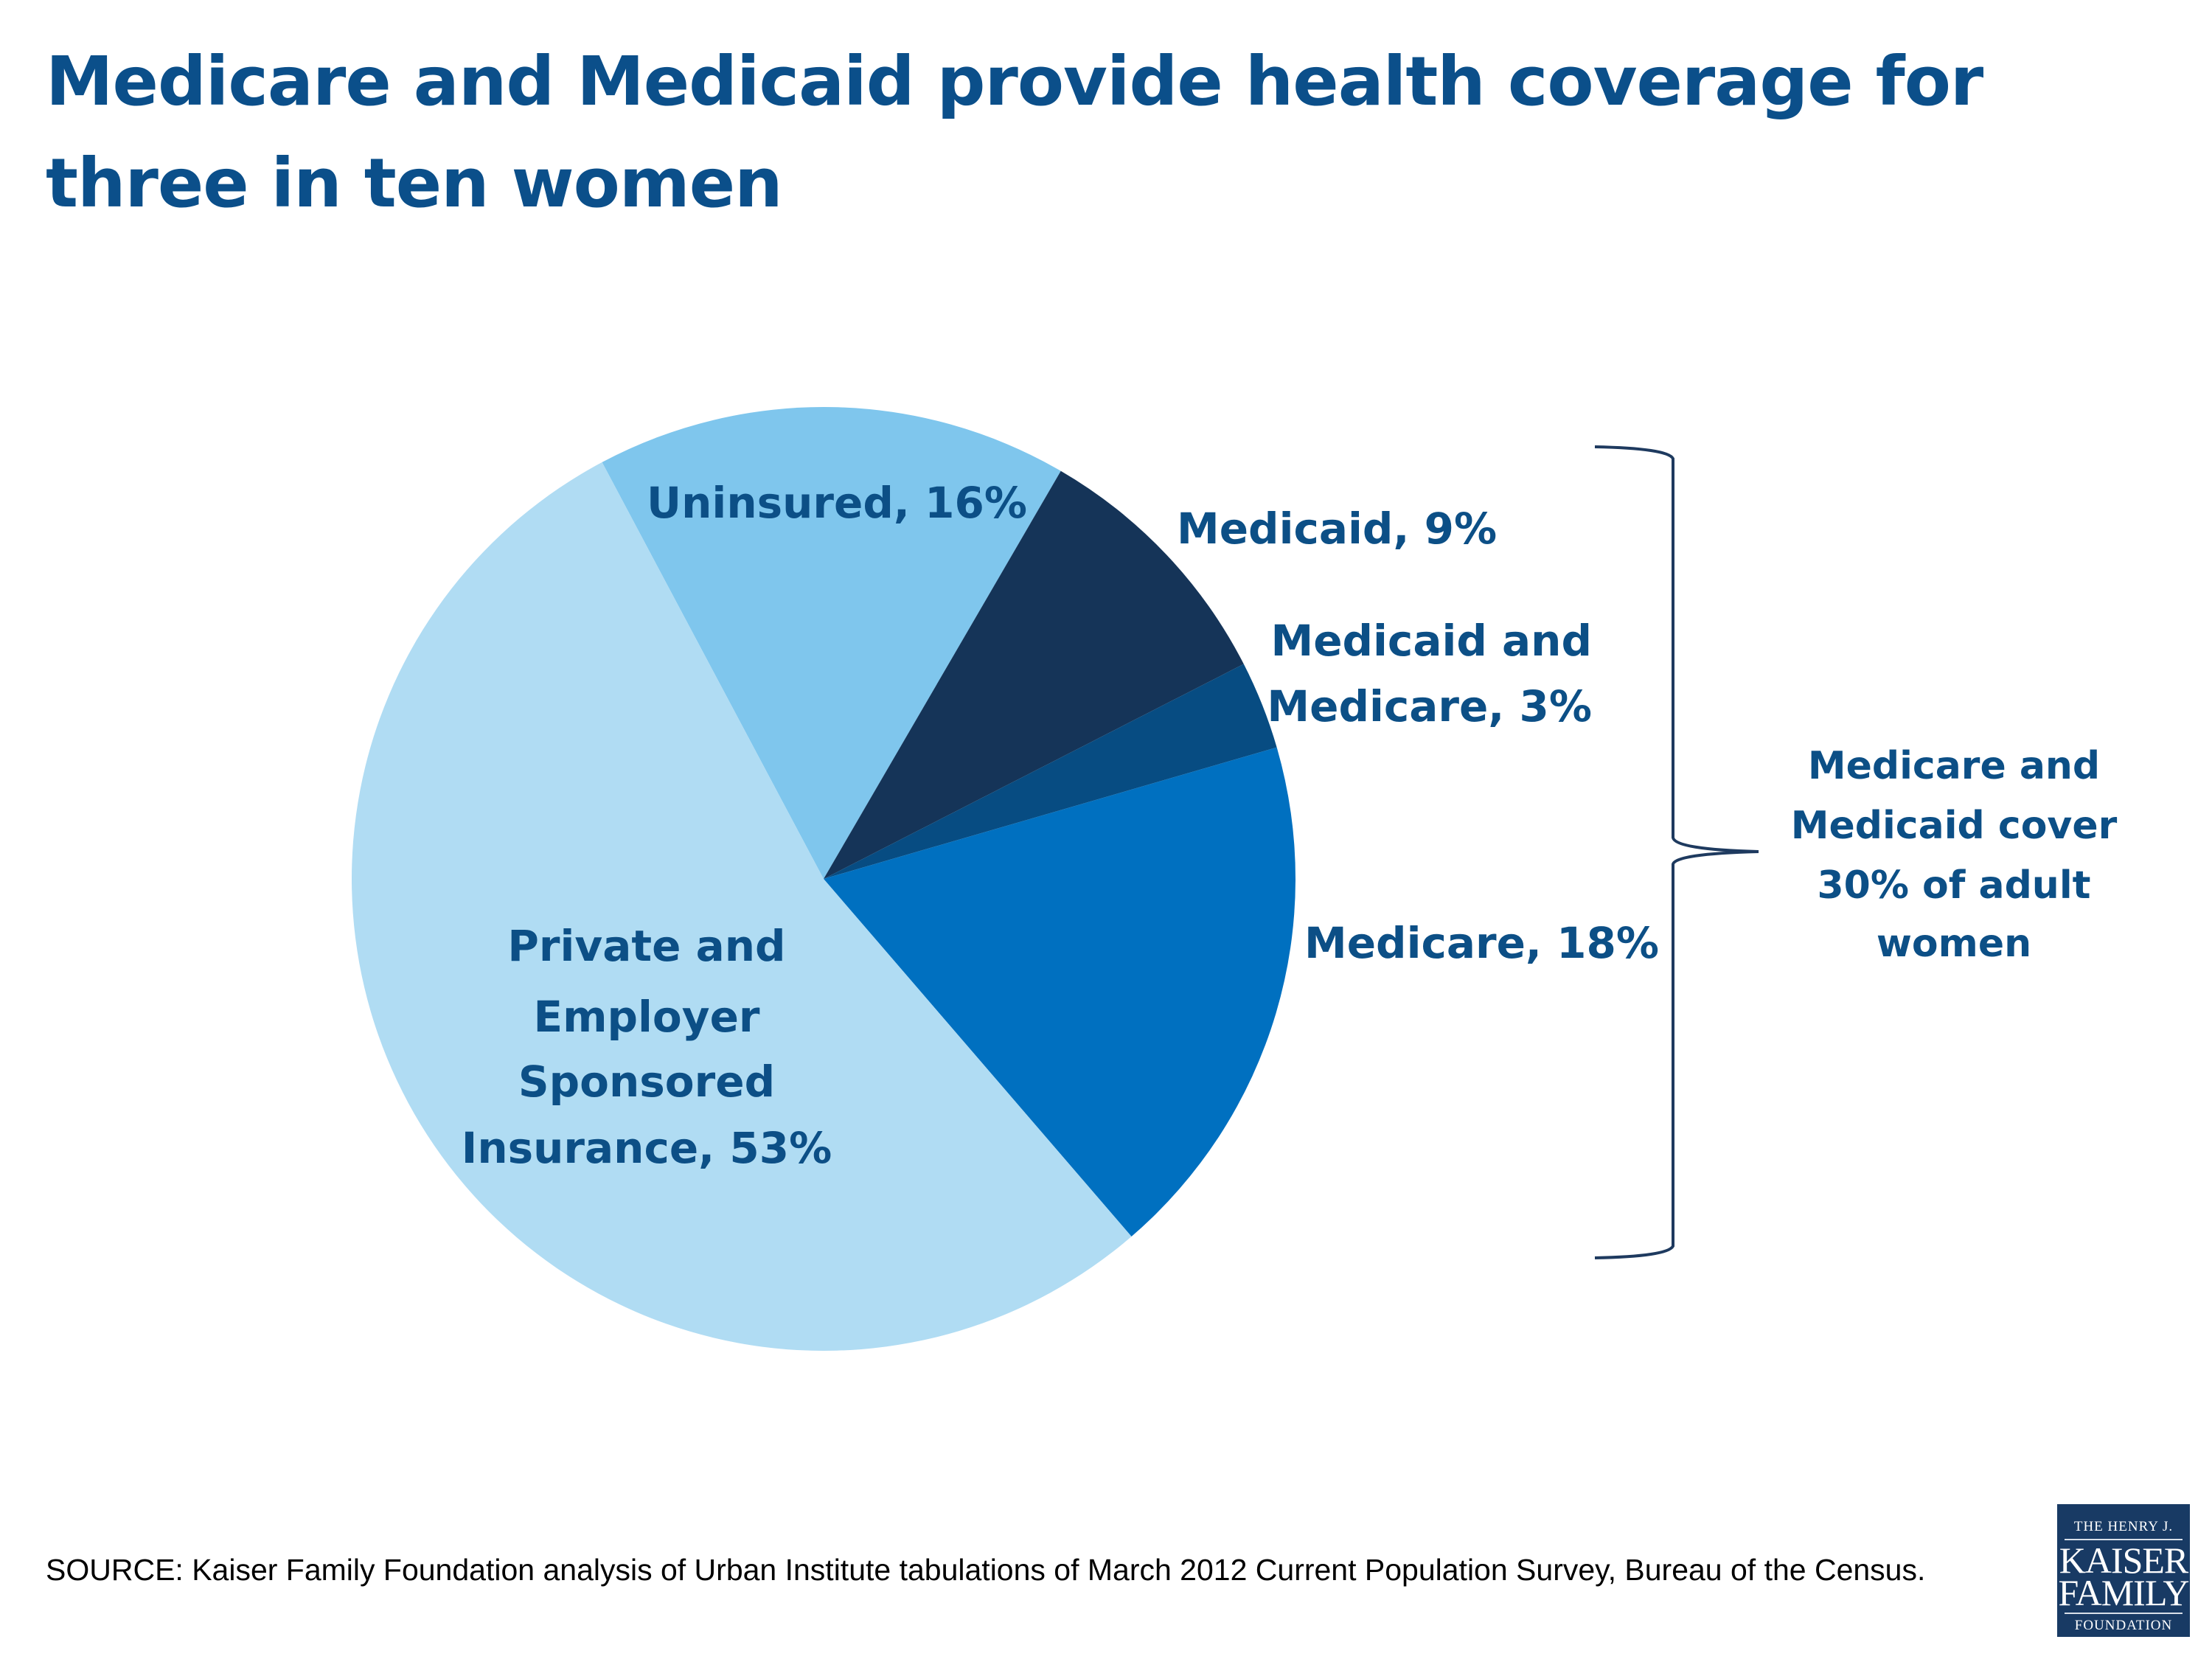 Image resolution: width=2212 pixels, height=1659 pixels. I want to click on label-private-line1: Private and, so click(646, 946).